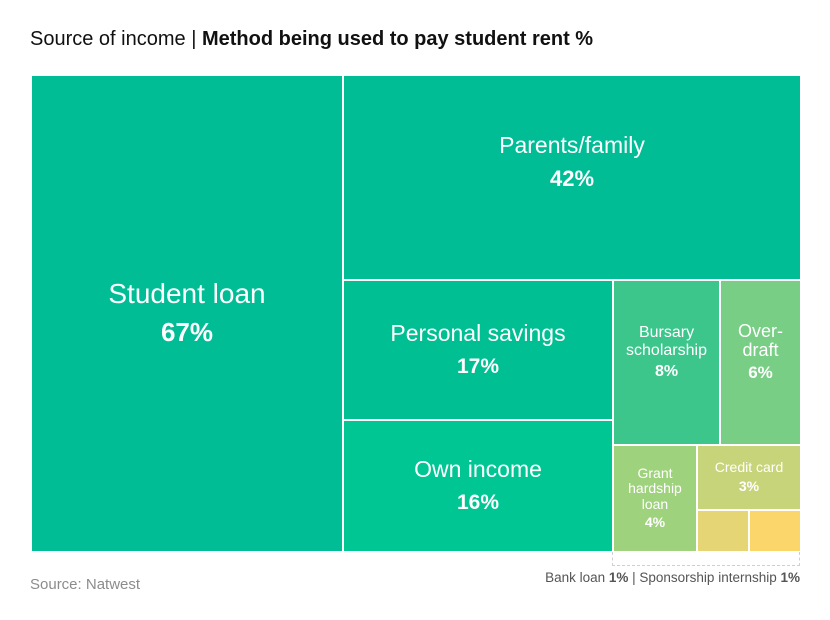  Describe the element at coordinates (618, 577) in the screenshot. I see `bank-loan-value: 1%` at that location.